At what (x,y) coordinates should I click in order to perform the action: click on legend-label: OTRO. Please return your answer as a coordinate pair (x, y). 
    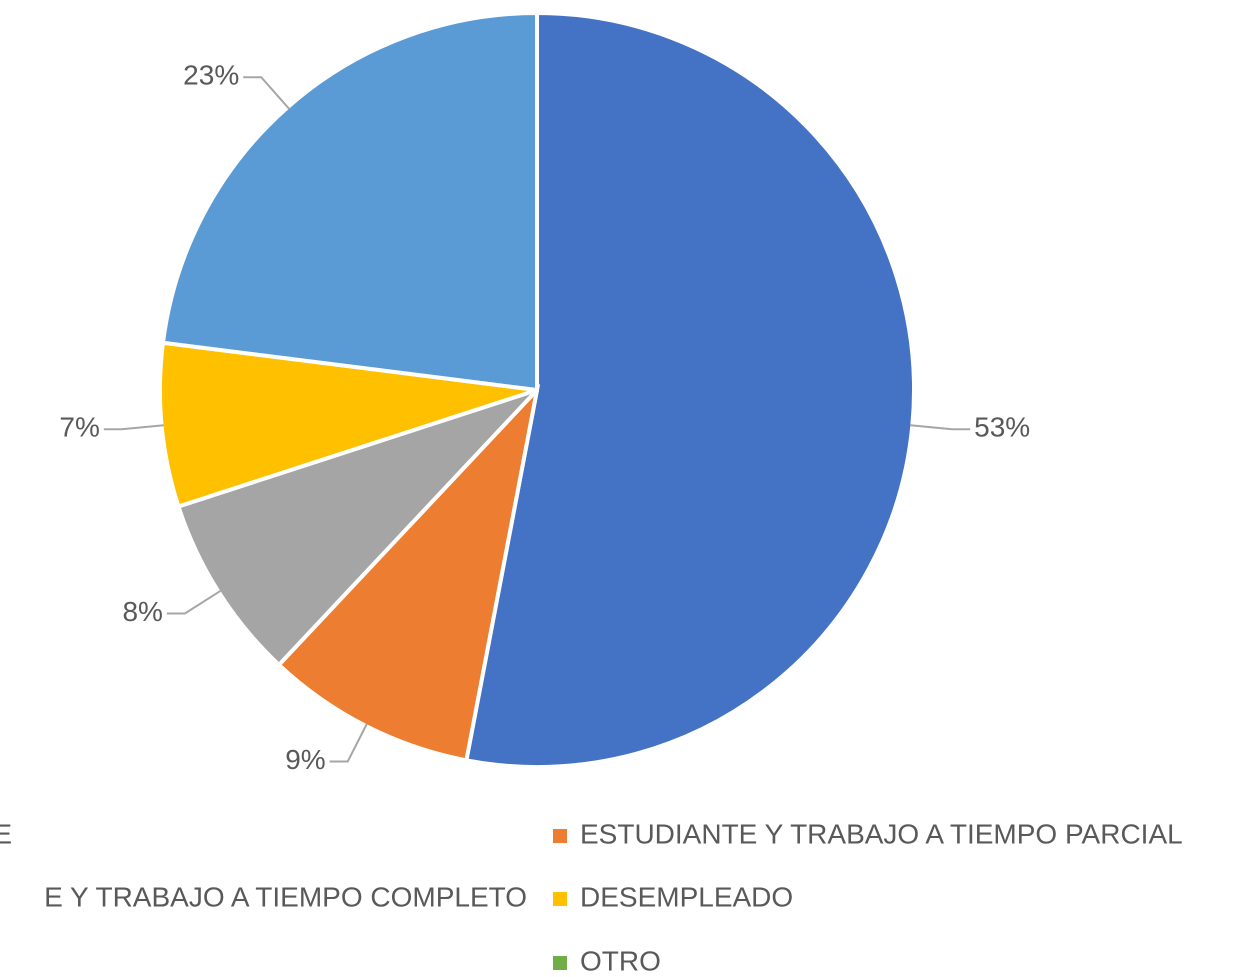
    Looking at the image, I should click on (620, 960).